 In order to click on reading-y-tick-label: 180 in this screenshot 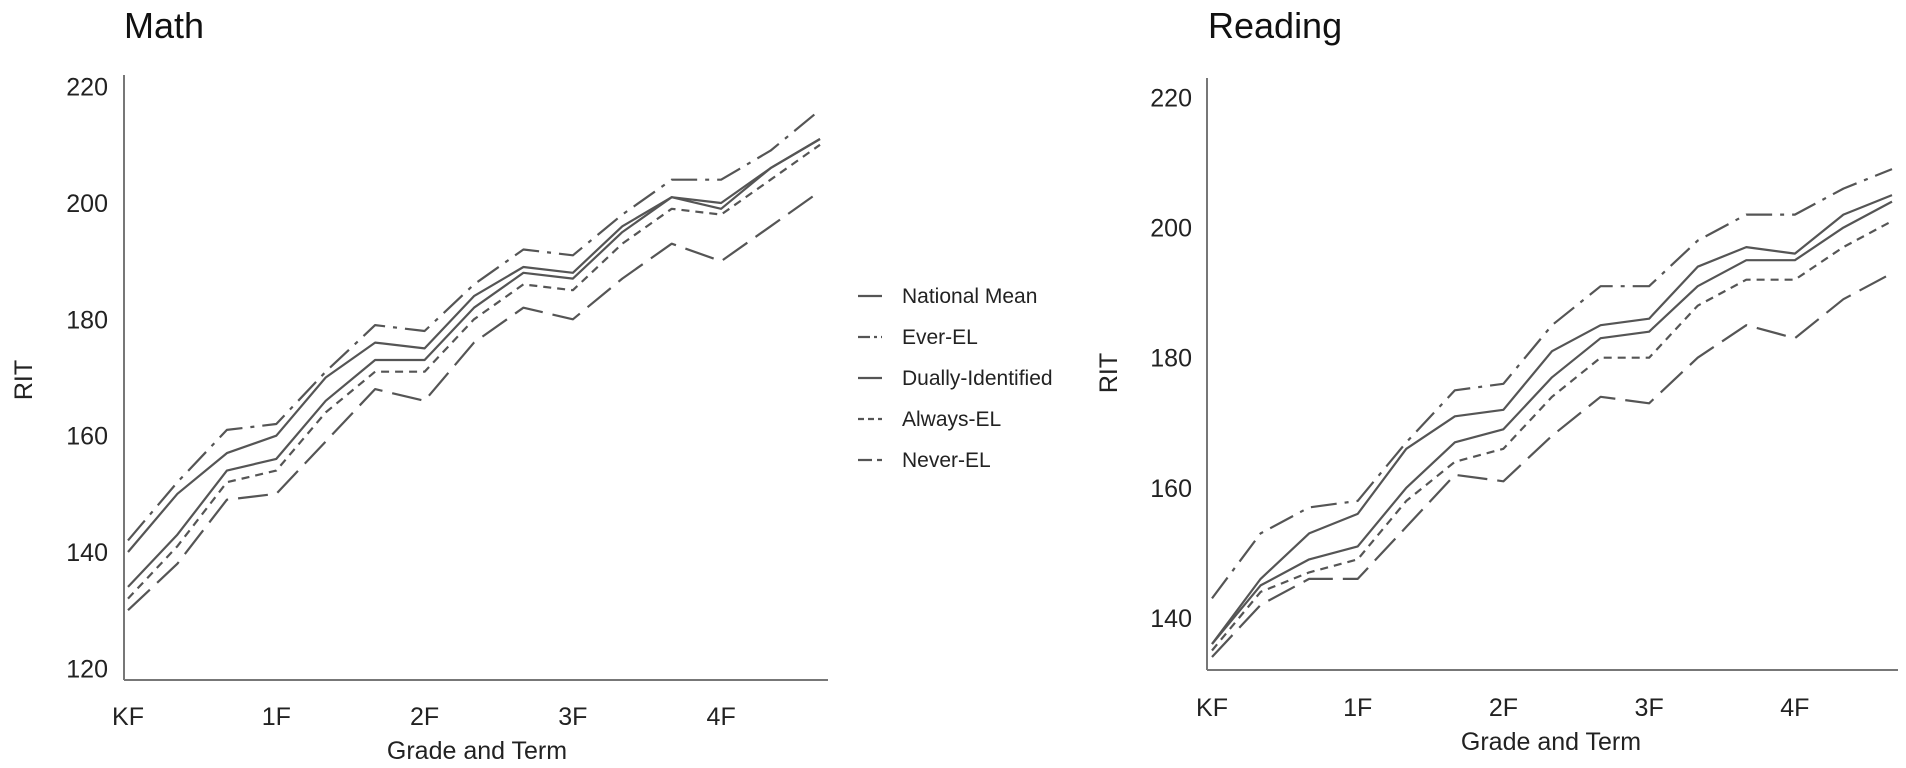, I will do `click(1171, 359)`.